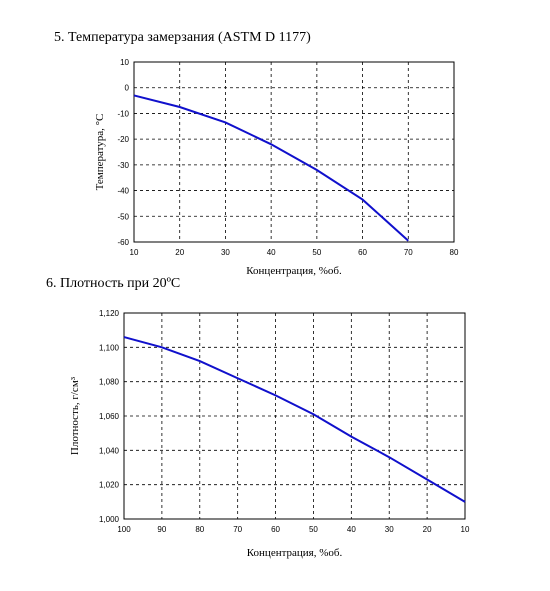 This screenshot has height=591, width=550. Describe the element at coordinates (127, 88) in the screenshot. I see `freezing-y-tick-label: 0` at that location.